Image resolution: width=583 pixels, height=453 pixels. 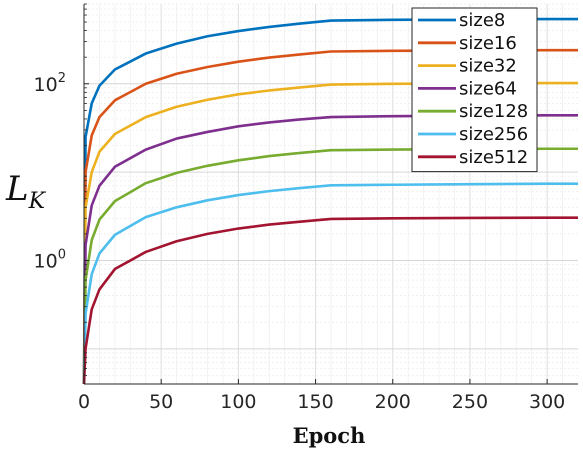 I want to click on y-tick-exponent: 2, so click(x=62, y=78).